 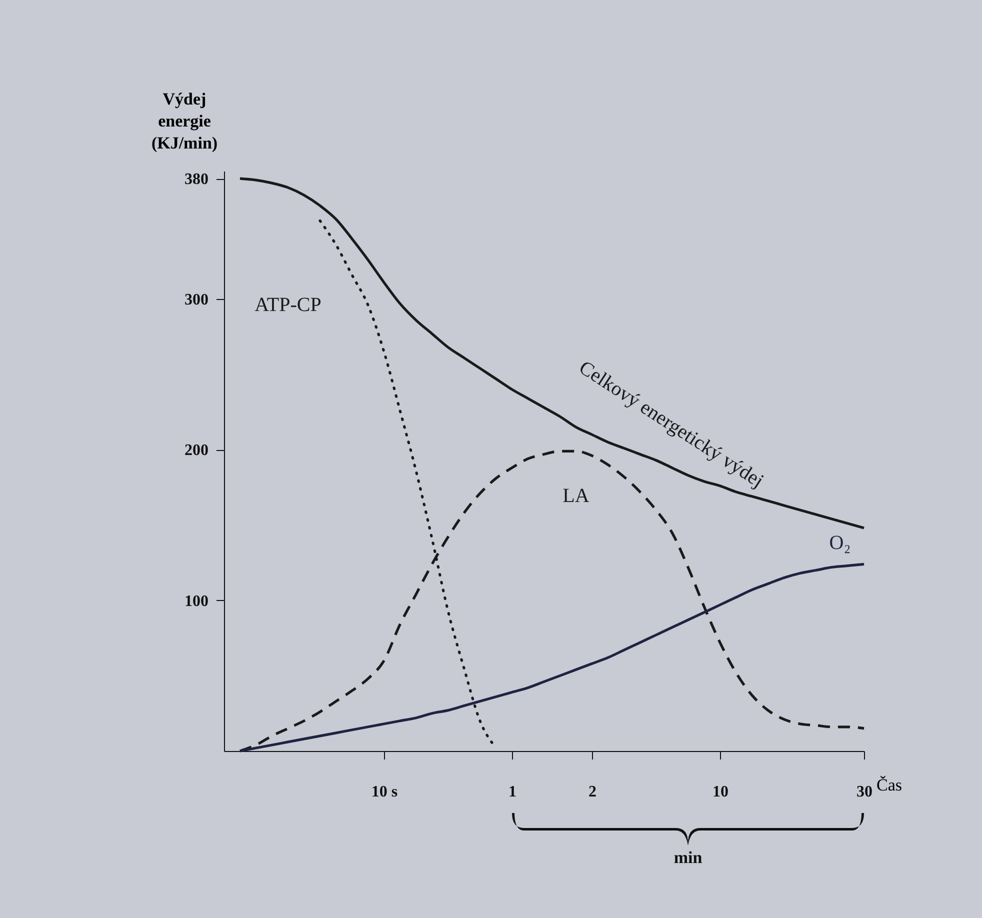 I want to click on line-series, so click(x=552, y=657).